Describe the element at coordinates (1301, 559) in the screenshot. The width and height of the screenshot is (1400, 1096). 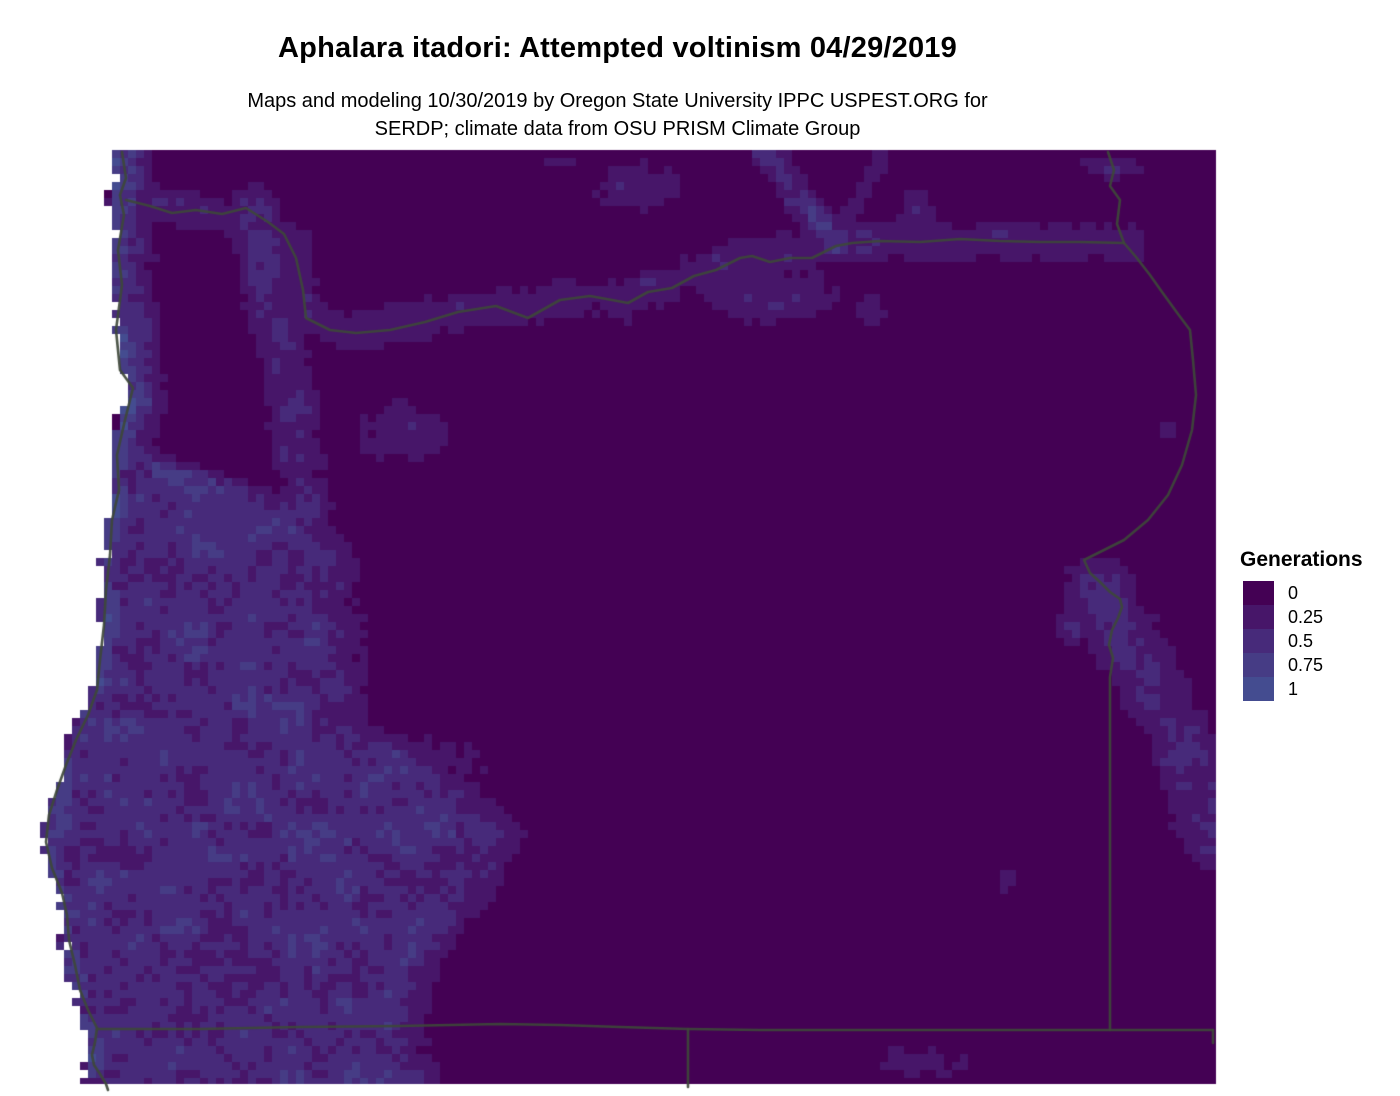
I see `legend-title: Generations` at that location.